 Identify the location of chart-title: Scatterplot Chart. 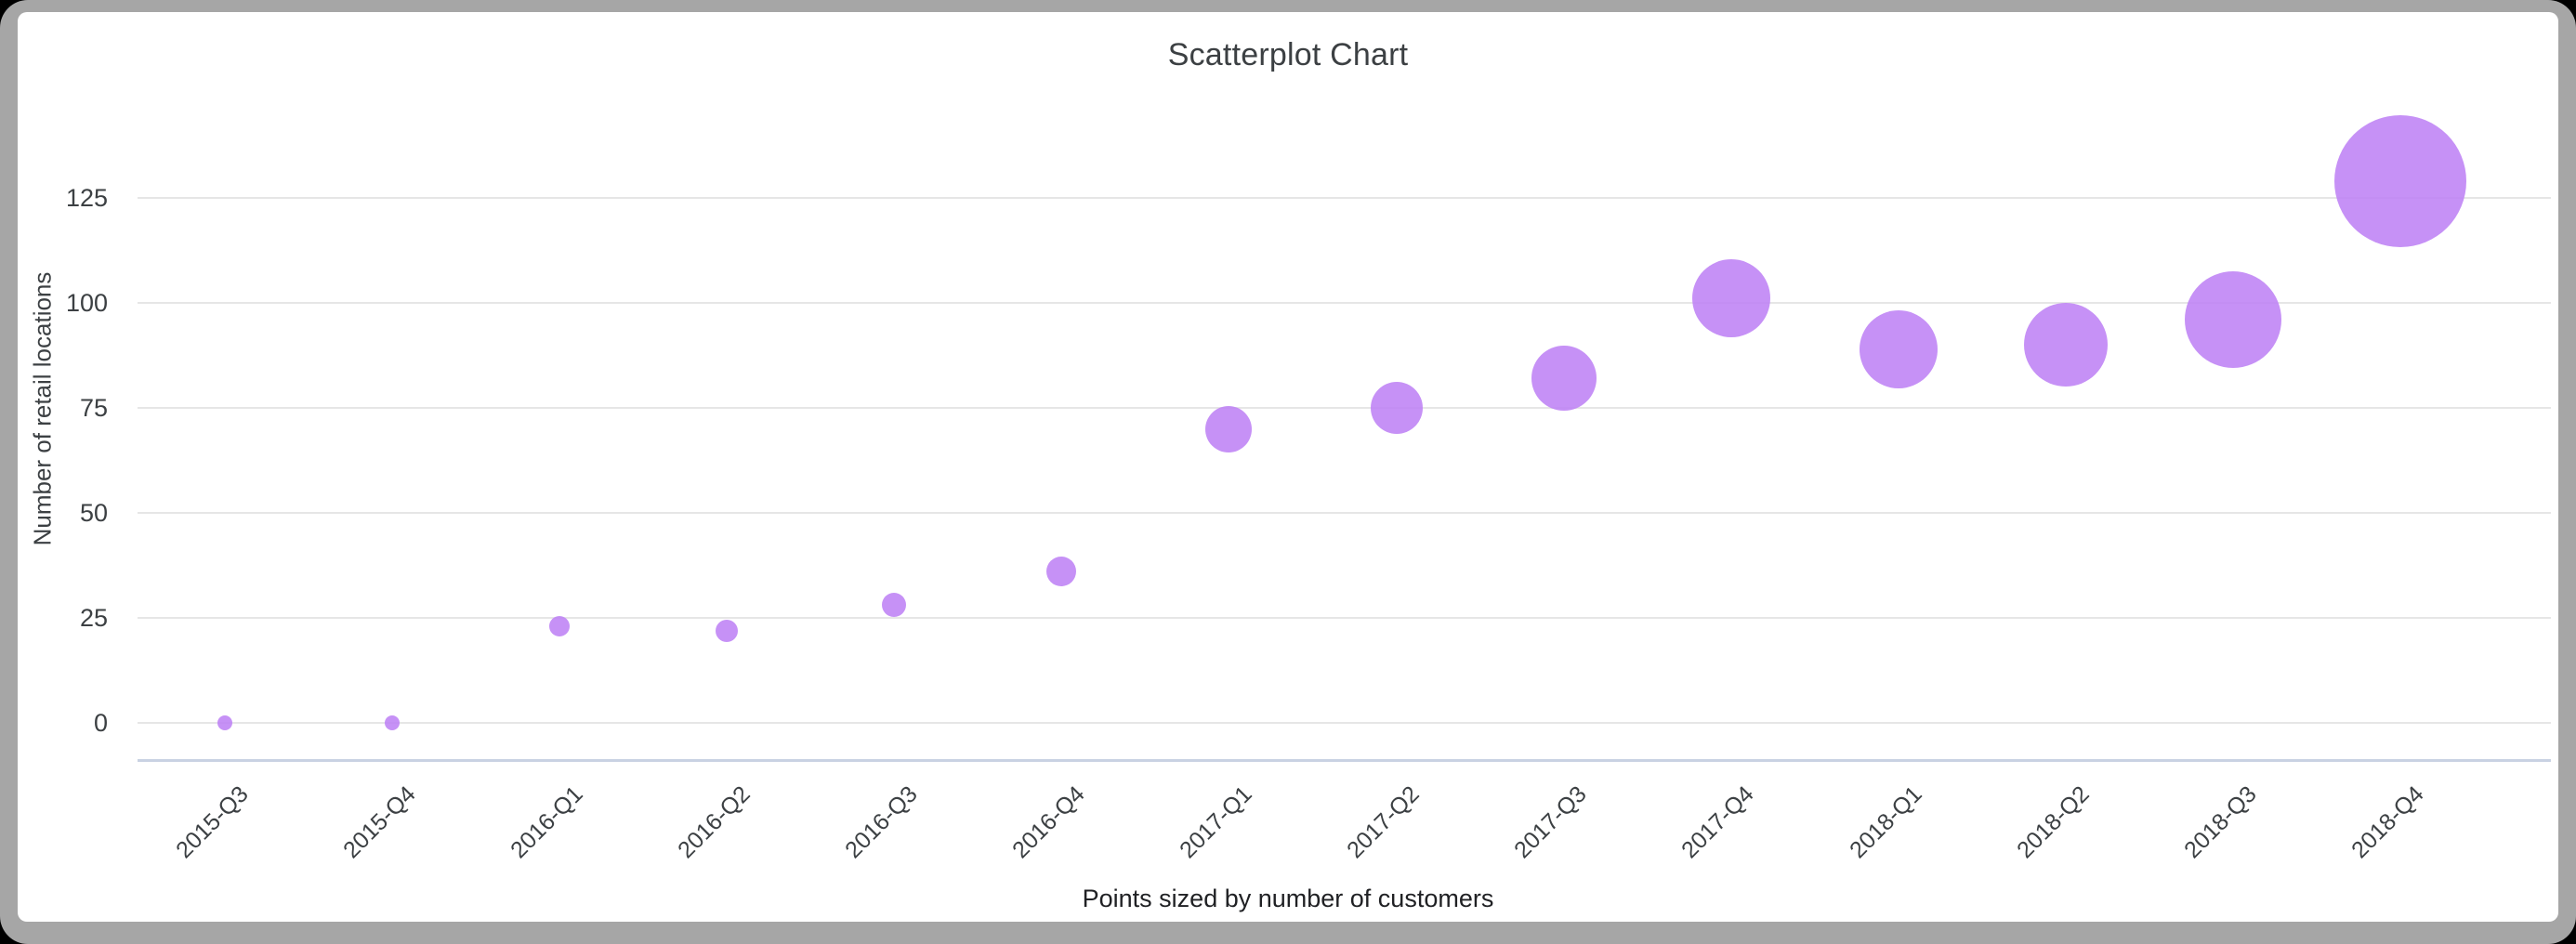
(1288, 54).